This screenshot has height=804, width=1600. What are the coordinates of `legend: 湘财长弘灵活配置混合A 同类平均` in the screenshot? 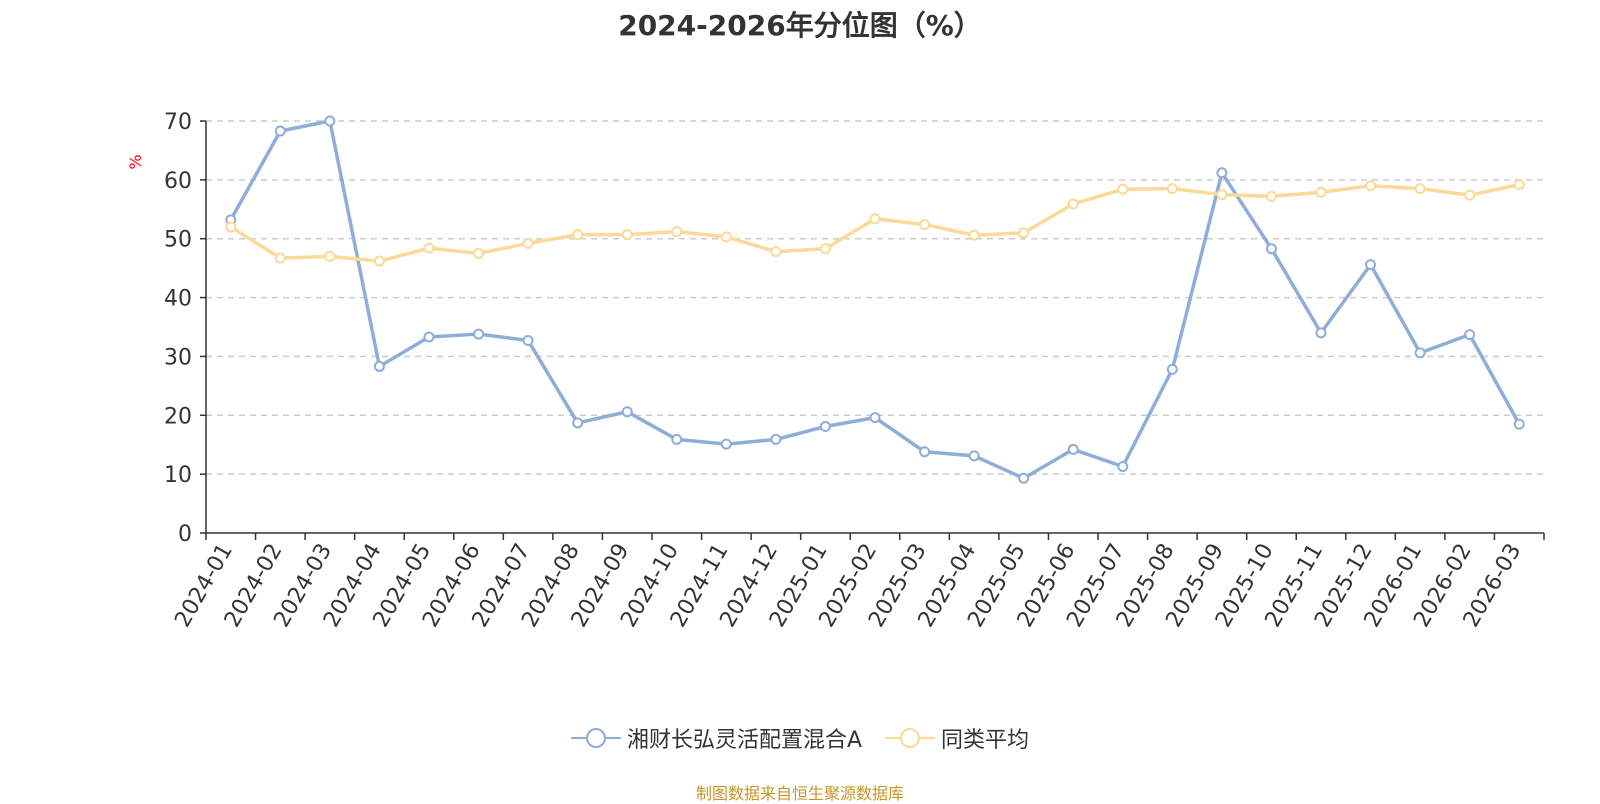 It's located at (800, 738).